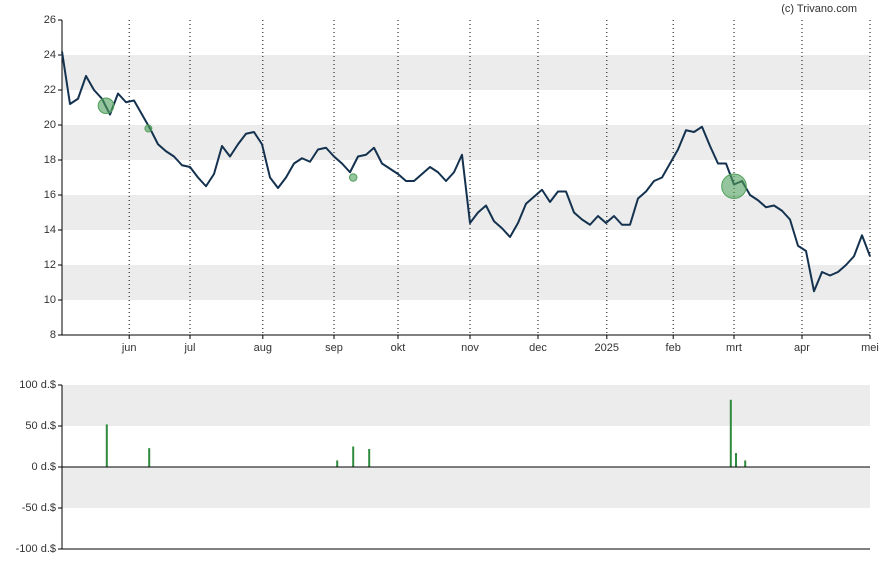 The width and height of the screenshot is (888, 565). Describe the element at coordinates (538, 348) in the screenshot. I see `x-tick-label: dec` at that location.